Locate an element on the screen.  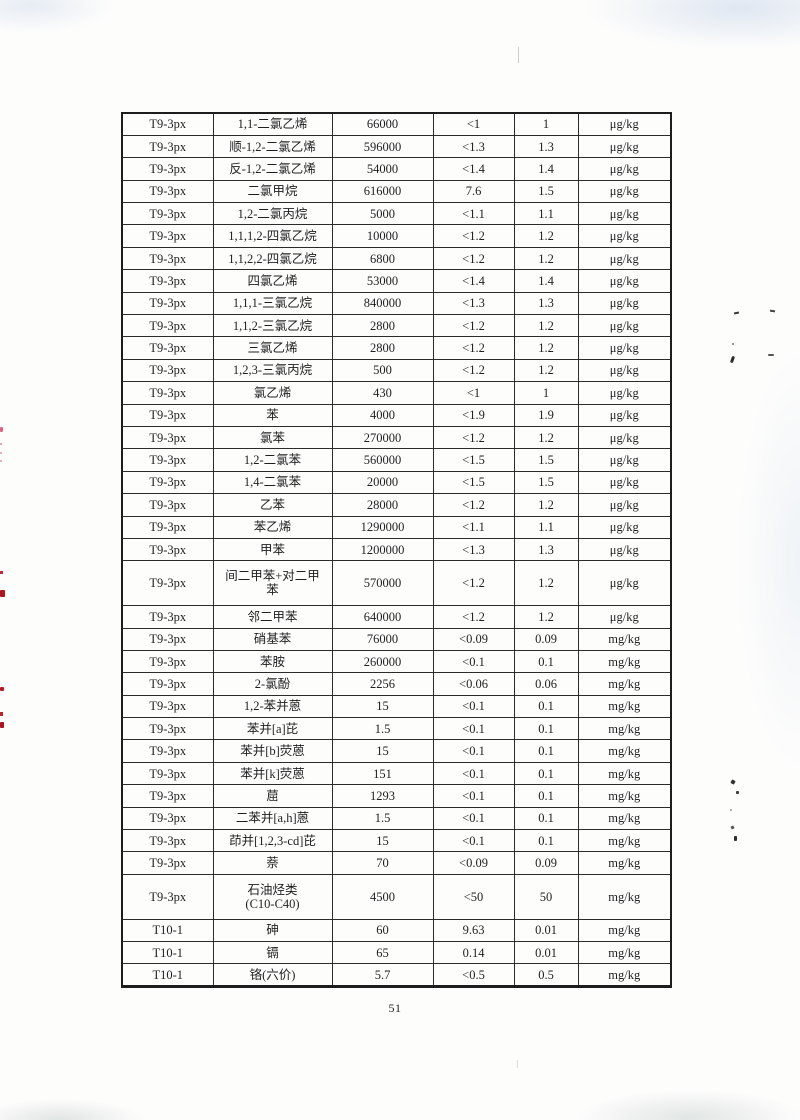
screening-value-cell: 66000 is located at coordinates (382, 124).